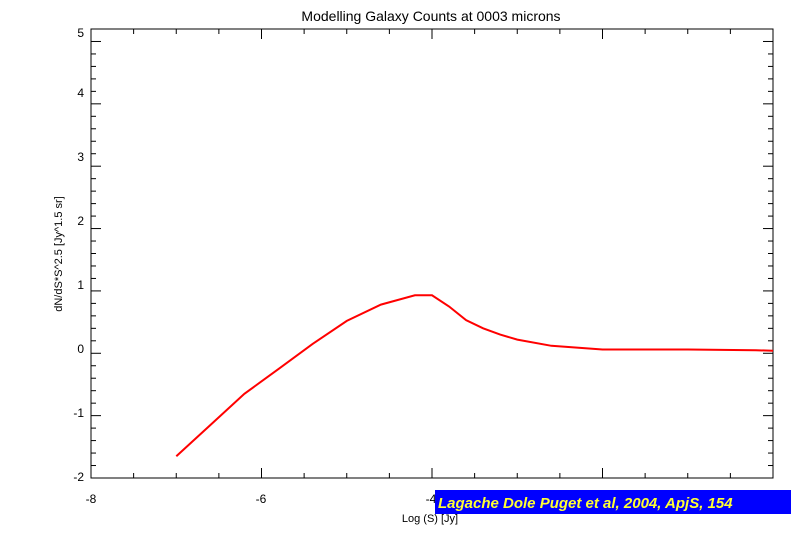 The height and width of the screenshot is (540, 800). What do you see at coordinates (80, 33) in the screenshot?
I see `y-tick-label: 5` at bounding box center [80, 33].